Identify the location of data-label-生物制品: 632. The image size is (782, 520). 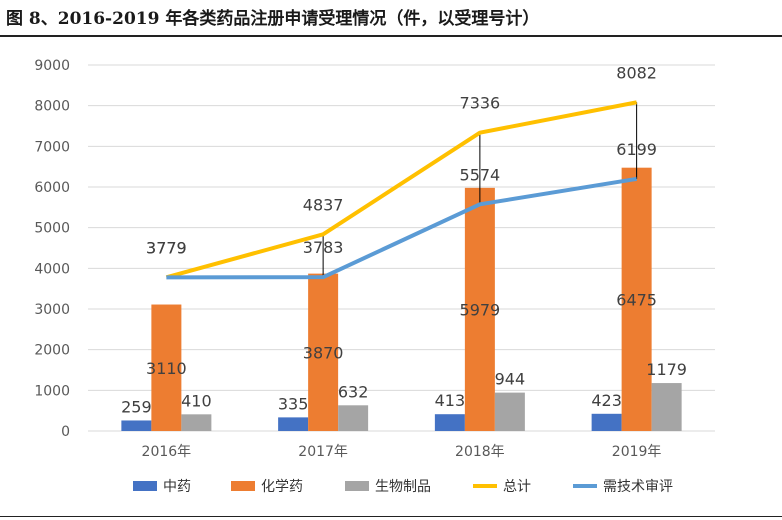
(353, 391).